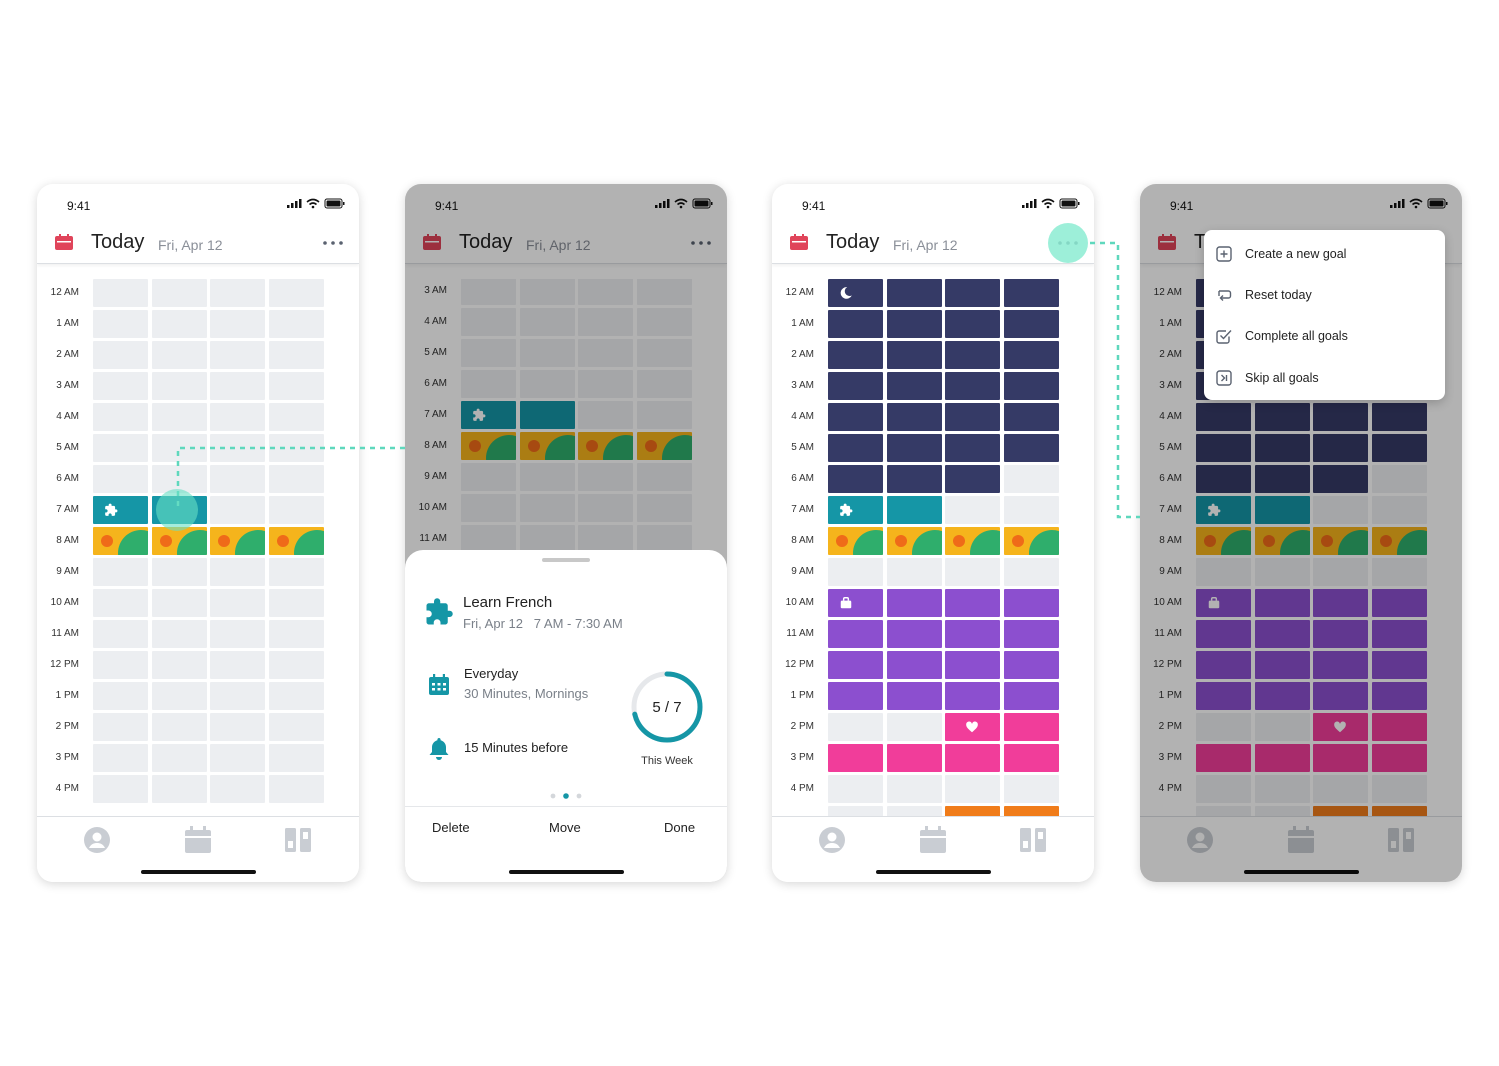 The width and height of the screenshot is (1499, 1066). I want to click on sheet-handle, so click(566, 560).